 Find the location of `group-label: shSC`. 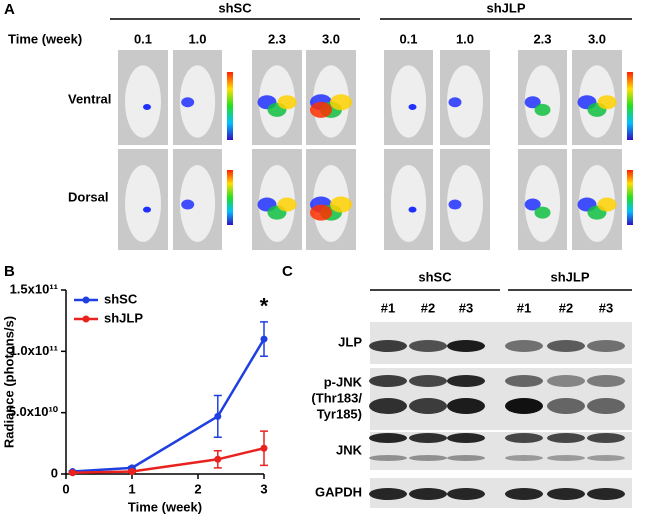

group-label: shSC is located at coordinates (435, 276).